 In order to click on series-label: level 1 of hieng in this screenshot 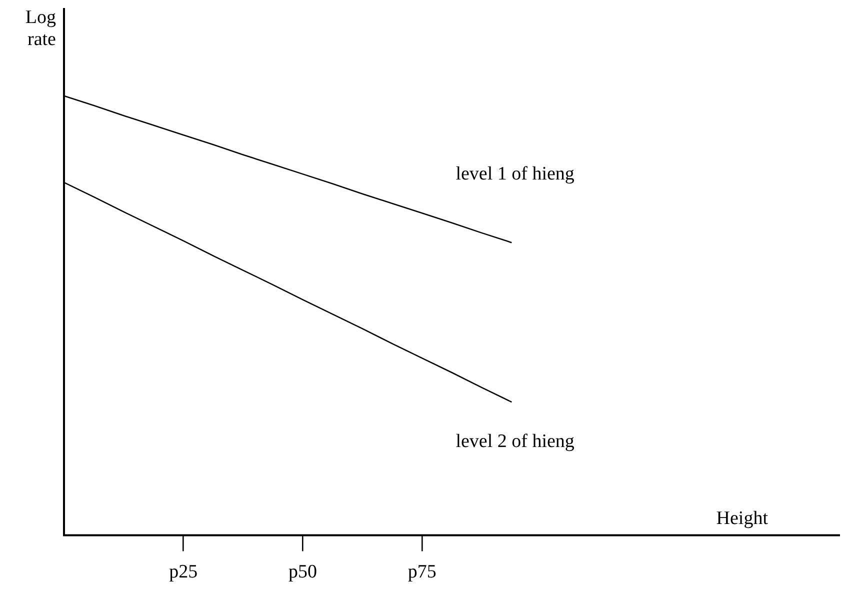, I will do `click(515, 174)`.